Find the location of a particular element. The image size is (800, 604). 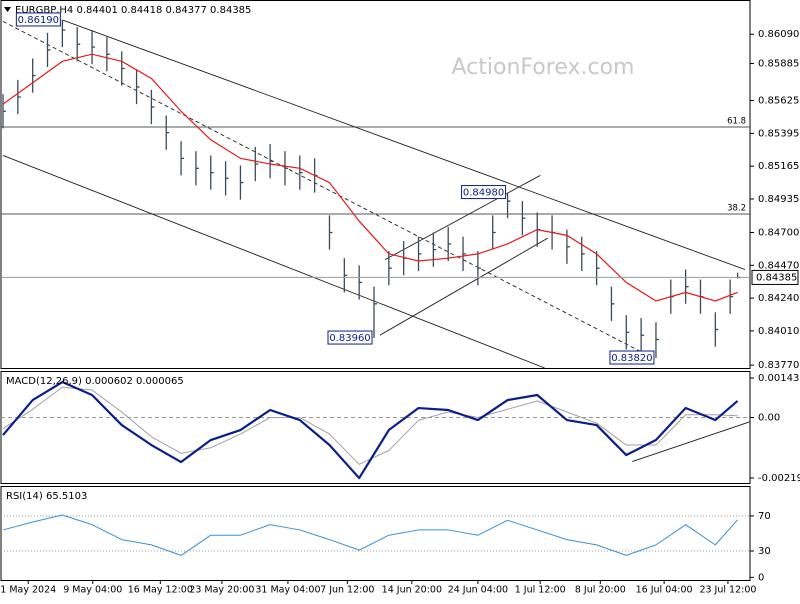

annotation-label: 0.84980 is located at coordinates (483, 193).